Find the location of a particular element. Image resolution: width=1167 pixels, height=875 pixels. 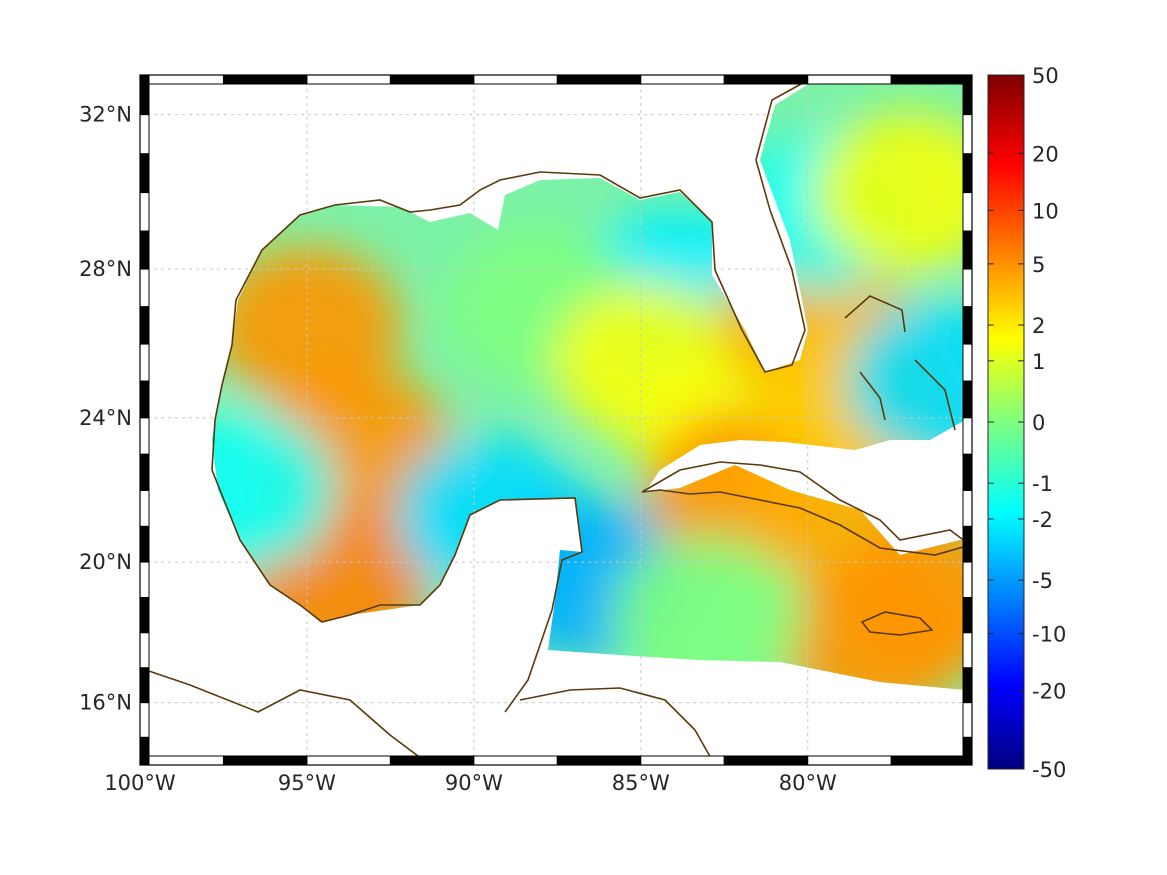

lon-tick-label: 90°W is located at coordinates (474, 783).